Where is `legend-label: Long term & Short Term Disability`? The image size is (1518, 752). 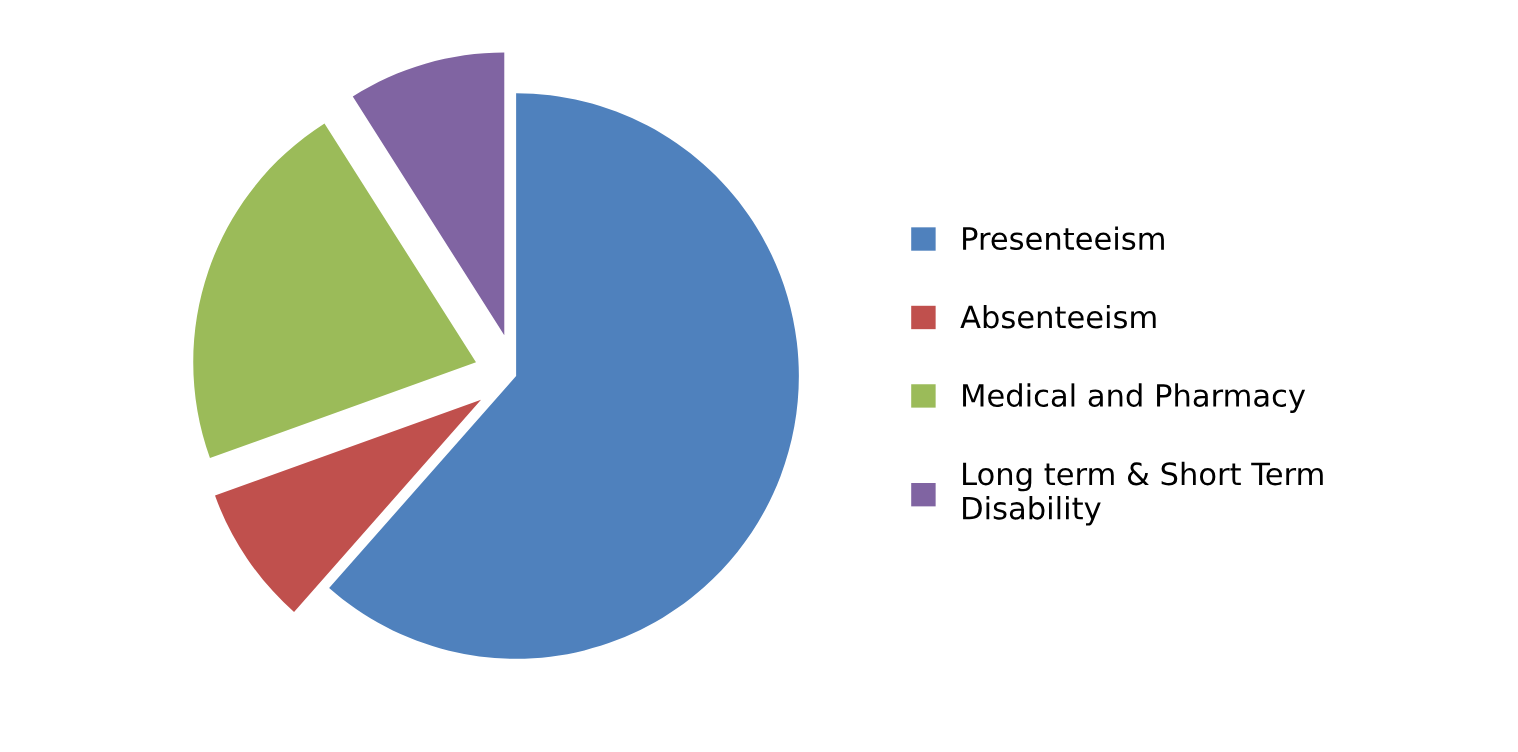
legend-label: Long term & Short Term Disability is located at coordinates (1143, 493).